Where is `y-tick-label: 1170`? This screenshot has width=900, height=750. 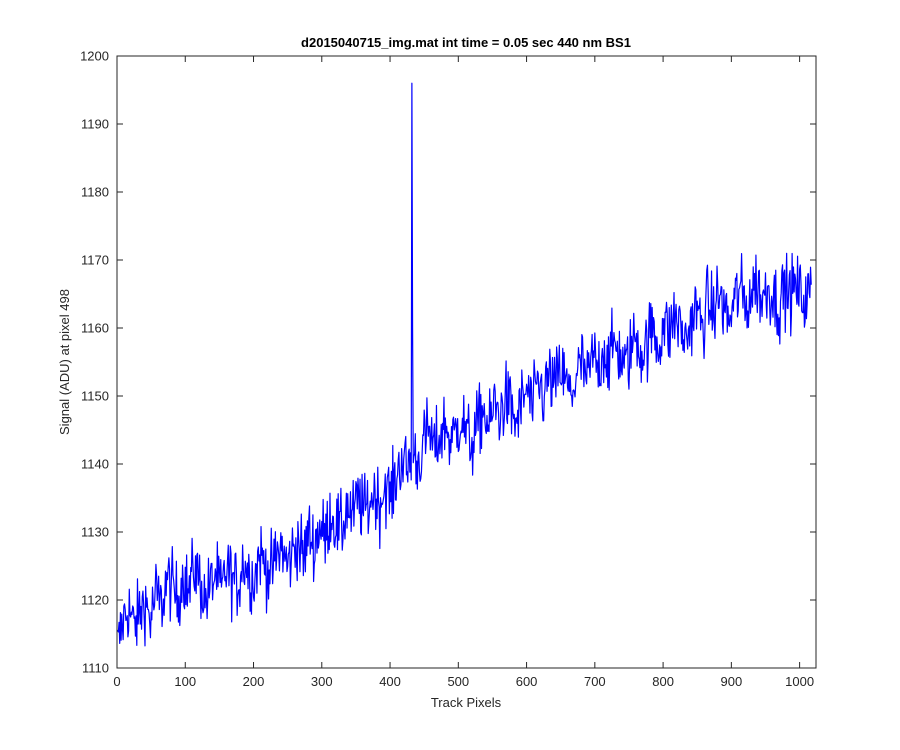
y-tick-label: 1170 is located at coordinates (95, 260).